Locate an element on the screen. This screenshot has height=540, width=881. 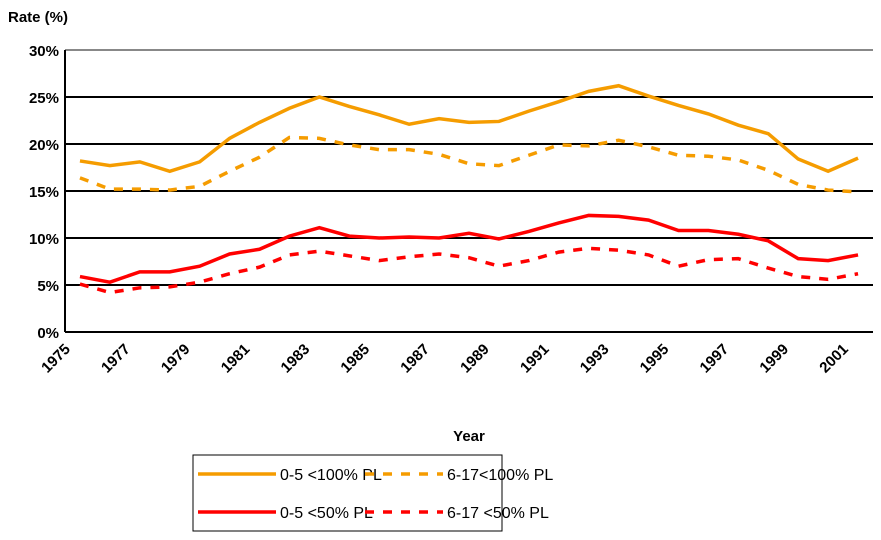
x-tick-label: 1997 is located at coordinates (715, 359).